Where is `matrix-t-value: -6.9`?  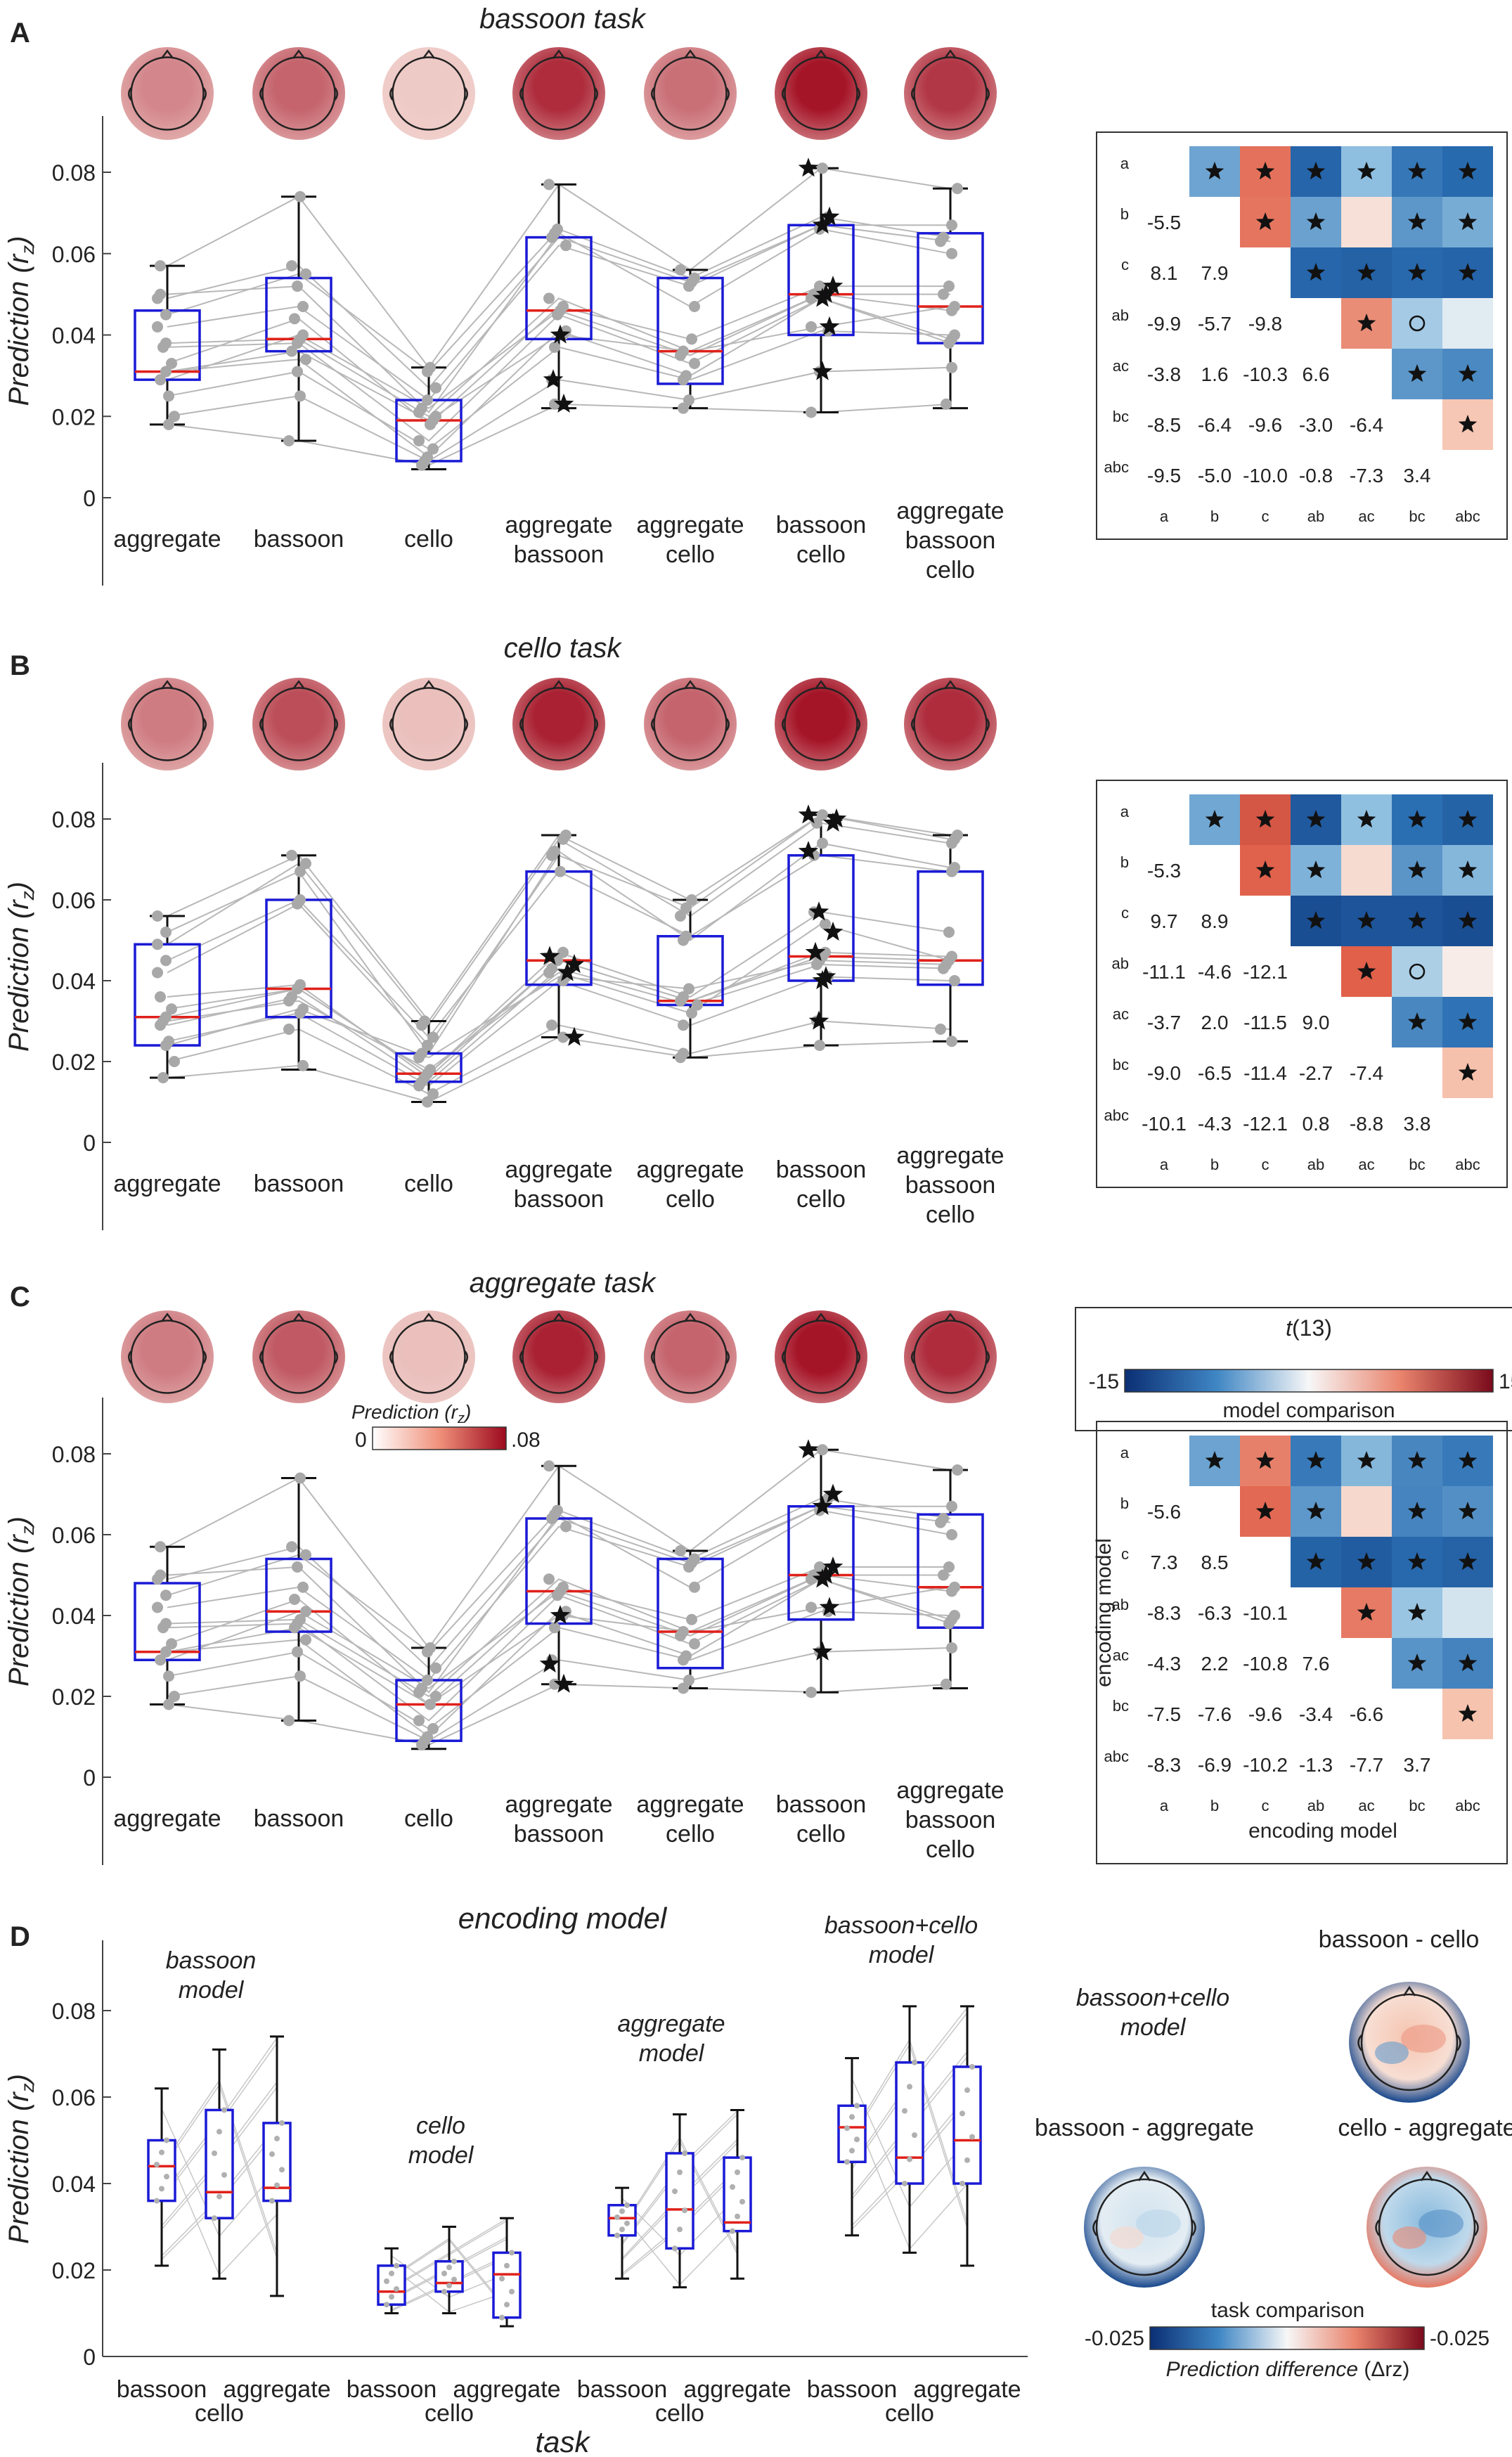
matrix-t-value: -6.9 is located at coordinates (1215, 1765).